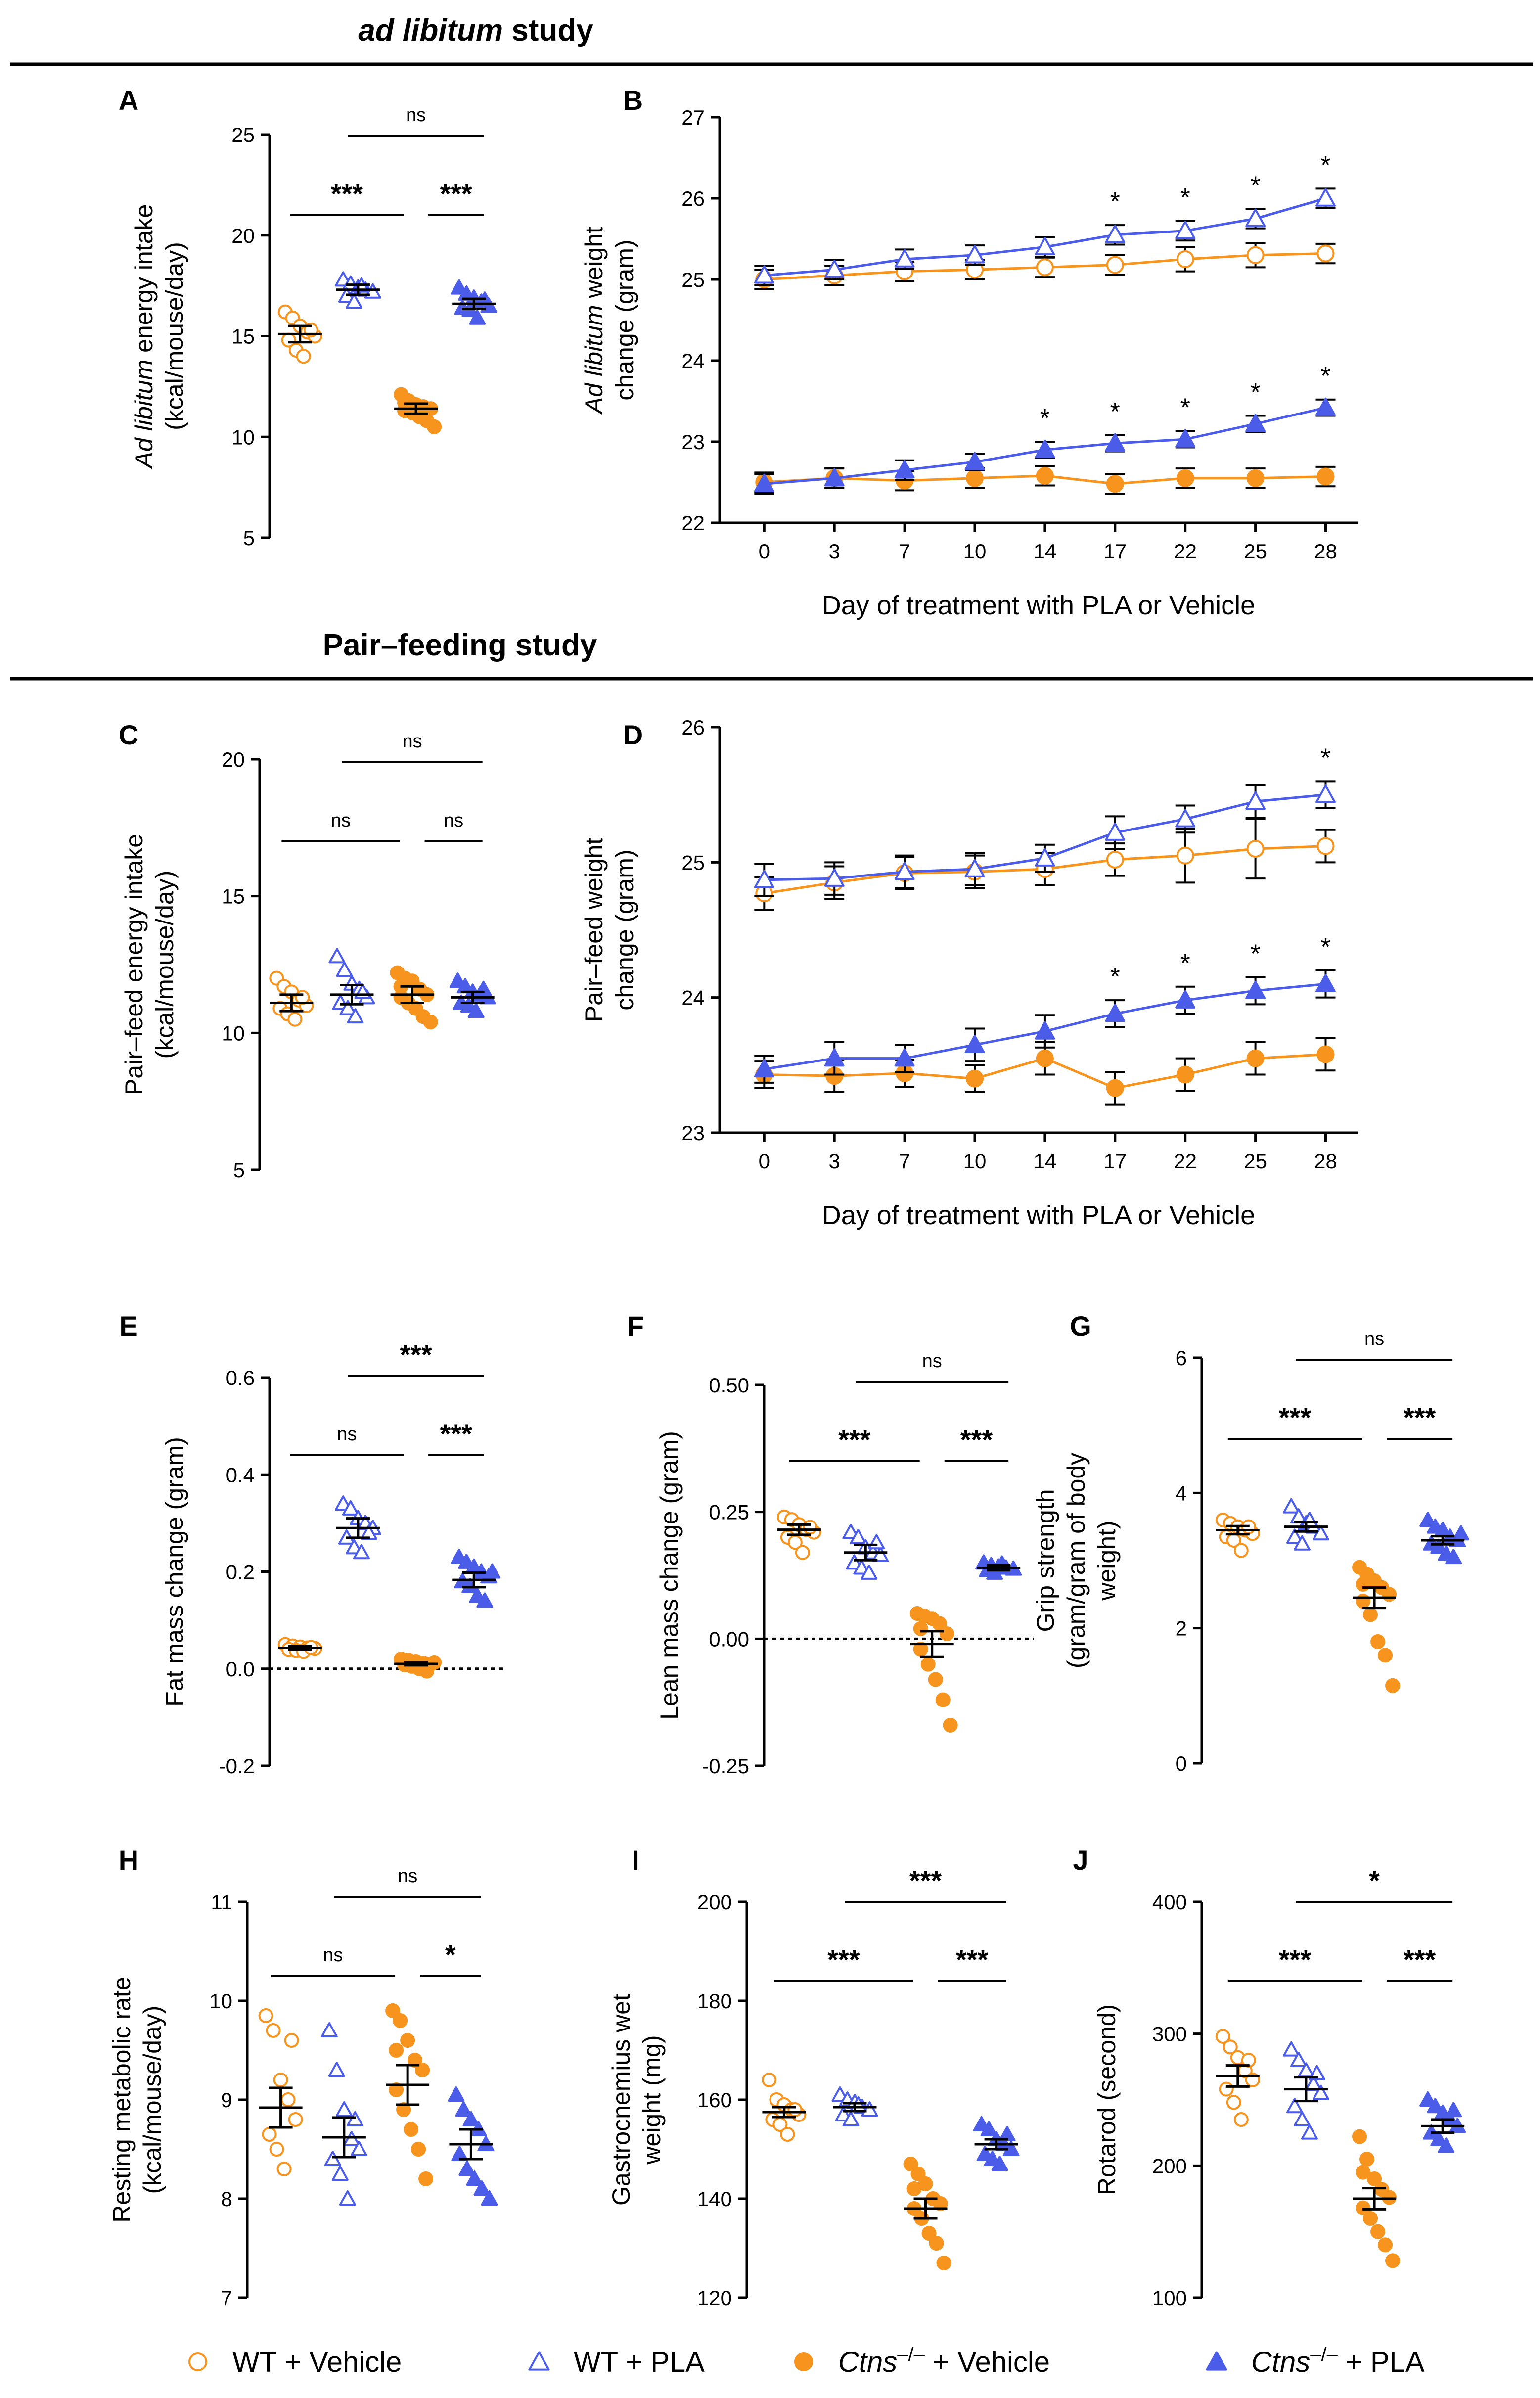  Describe the element at coordinates (1045, 1560) in the screenshot. I see `y-axis-label: Grip strength` at that location.